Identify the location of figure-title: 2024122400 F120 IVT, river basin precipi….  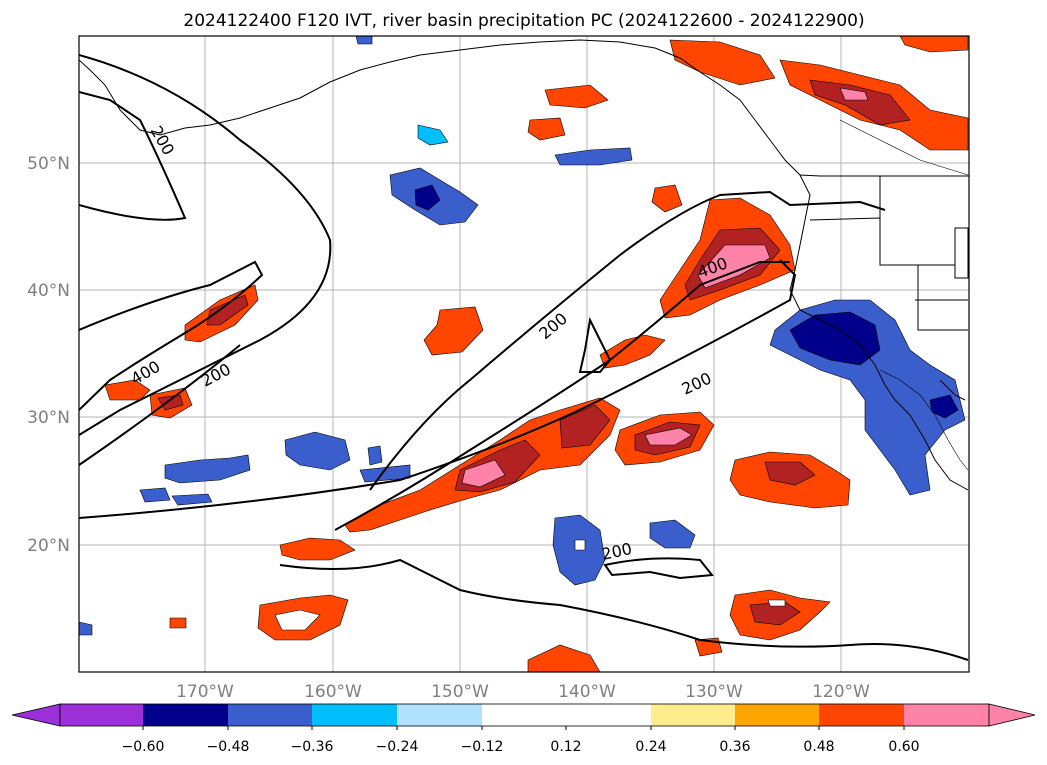
(523, 21).